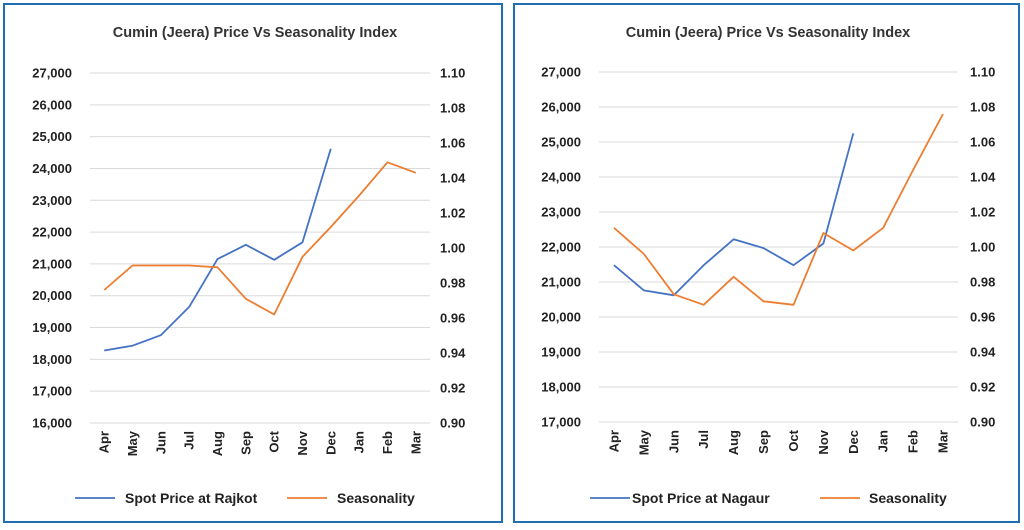 The width and height of the screenshot is (1024, 530). I want to click on legend: Spot Price at Nagaur Seasonality, so click(768, 498).